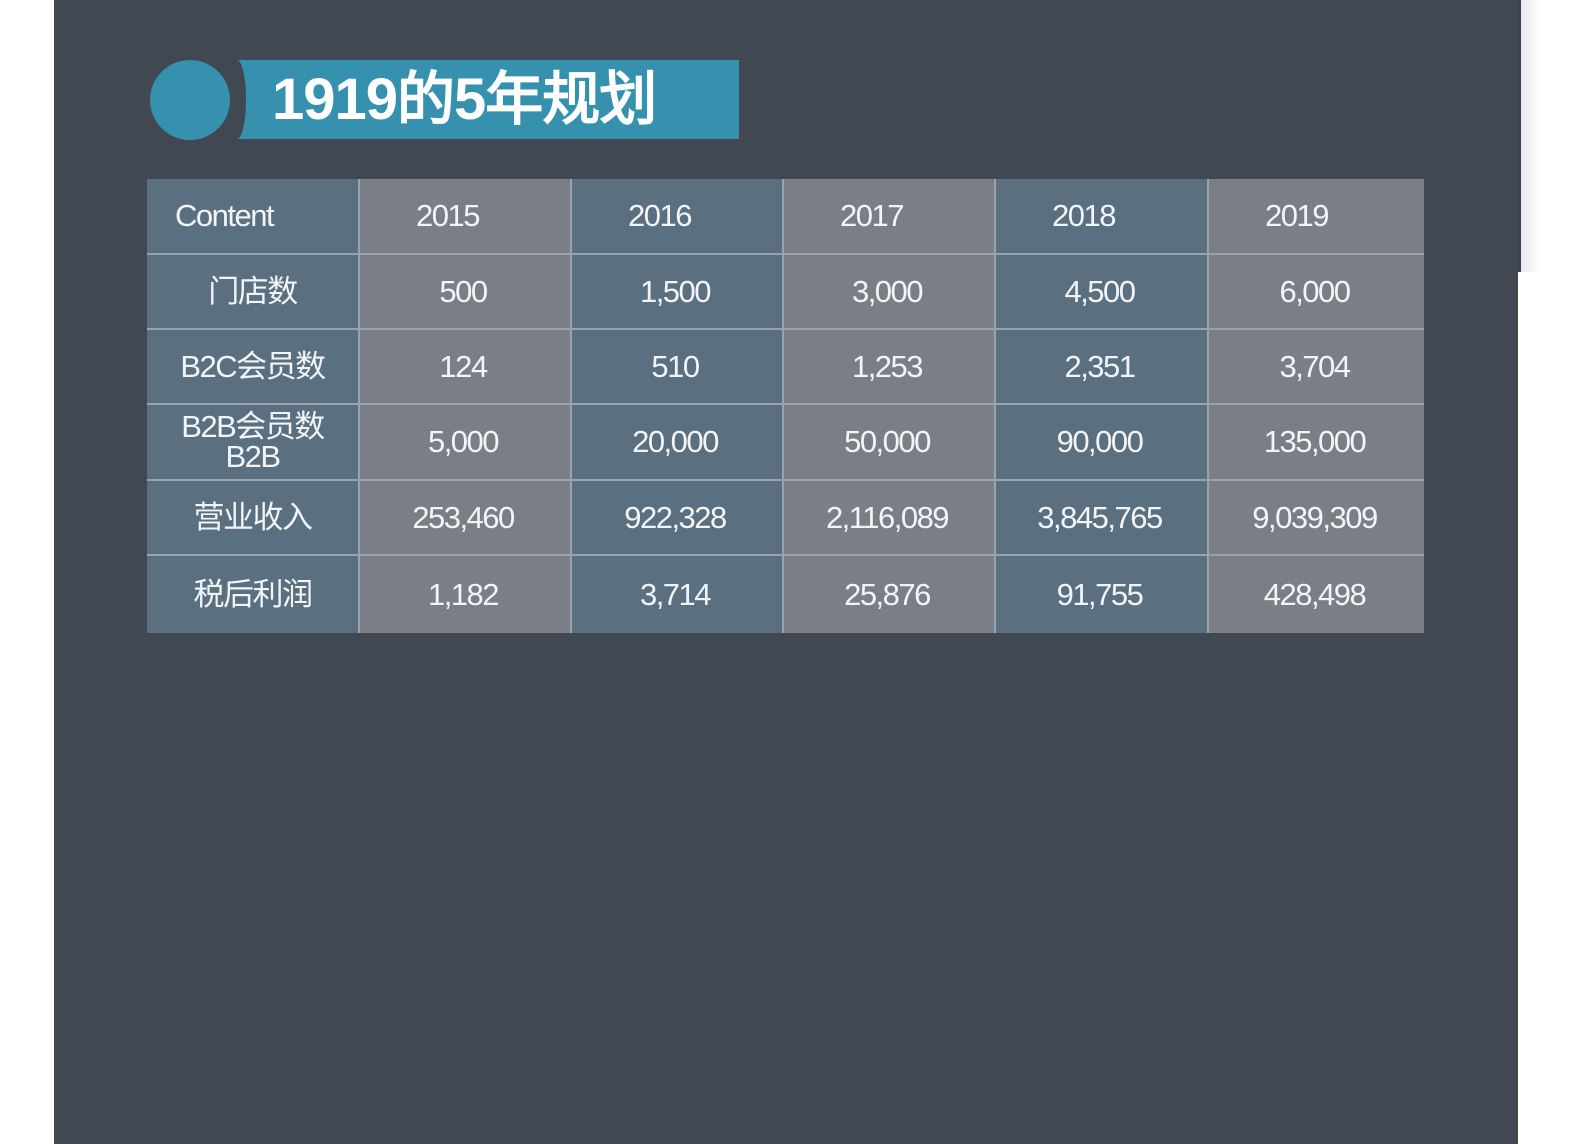 The image size is (1588, 1144). I want to click on table-cell: 500, so click(466, 292).